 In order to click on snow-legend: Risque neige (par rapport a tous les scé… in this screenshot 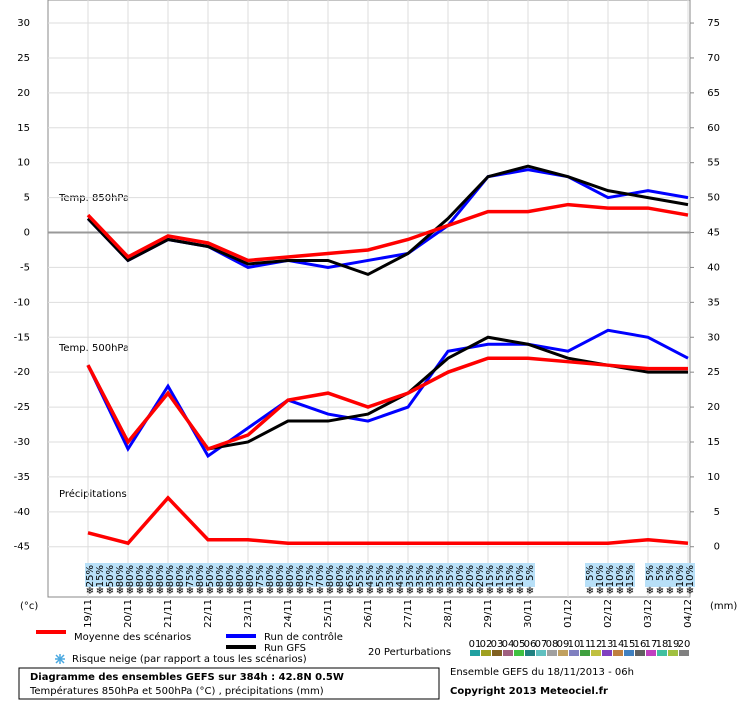, I will do `click(189, 659)`.